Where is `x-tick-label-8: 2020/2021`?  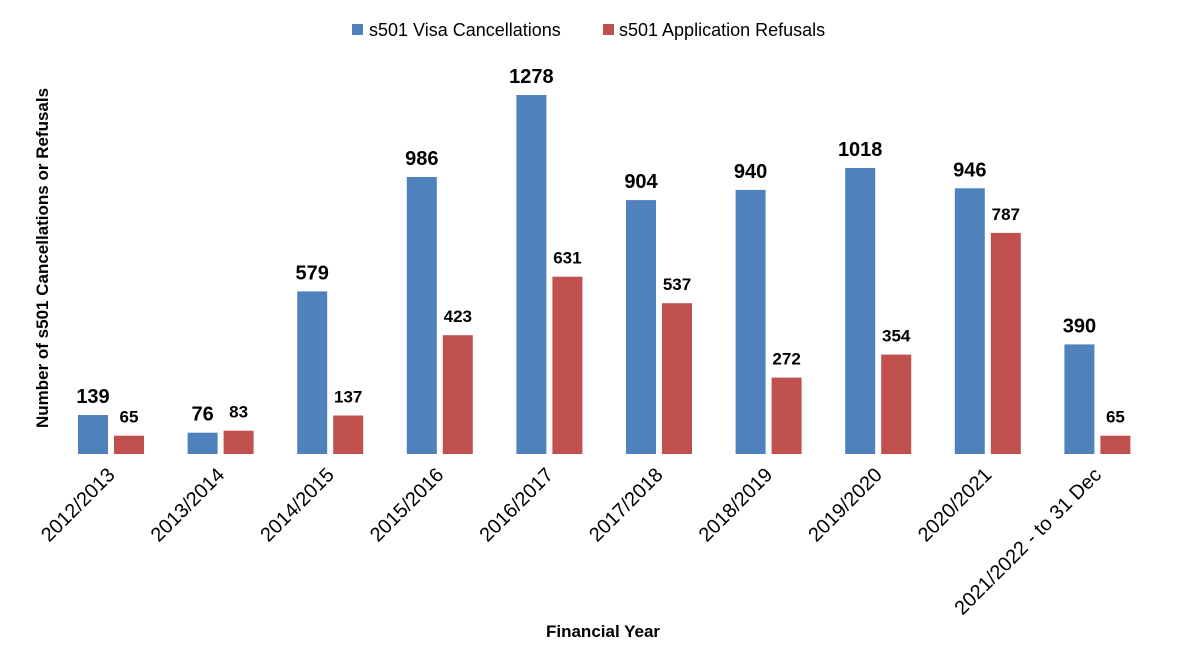
x-tick-label-8: 2020/2021 is located at coordinates (955, 505).